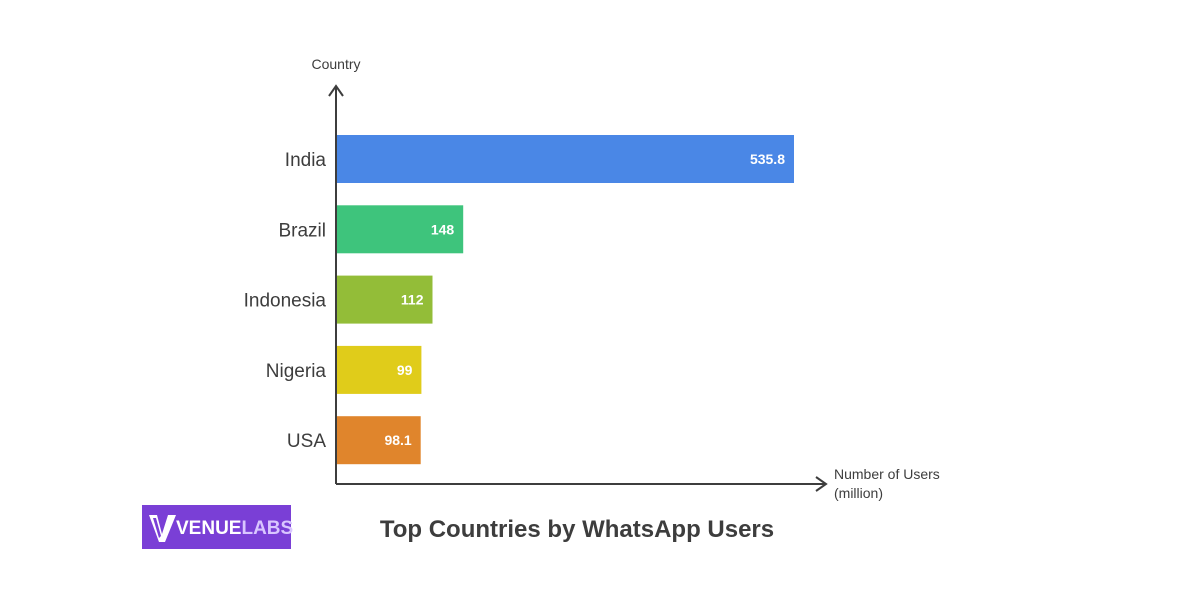 This screenshot has height=600, width=1200. What do you see at coordinates (306, 160) in the screenshot?
I see `category-label-india: India` at bounding box center [306, 160].